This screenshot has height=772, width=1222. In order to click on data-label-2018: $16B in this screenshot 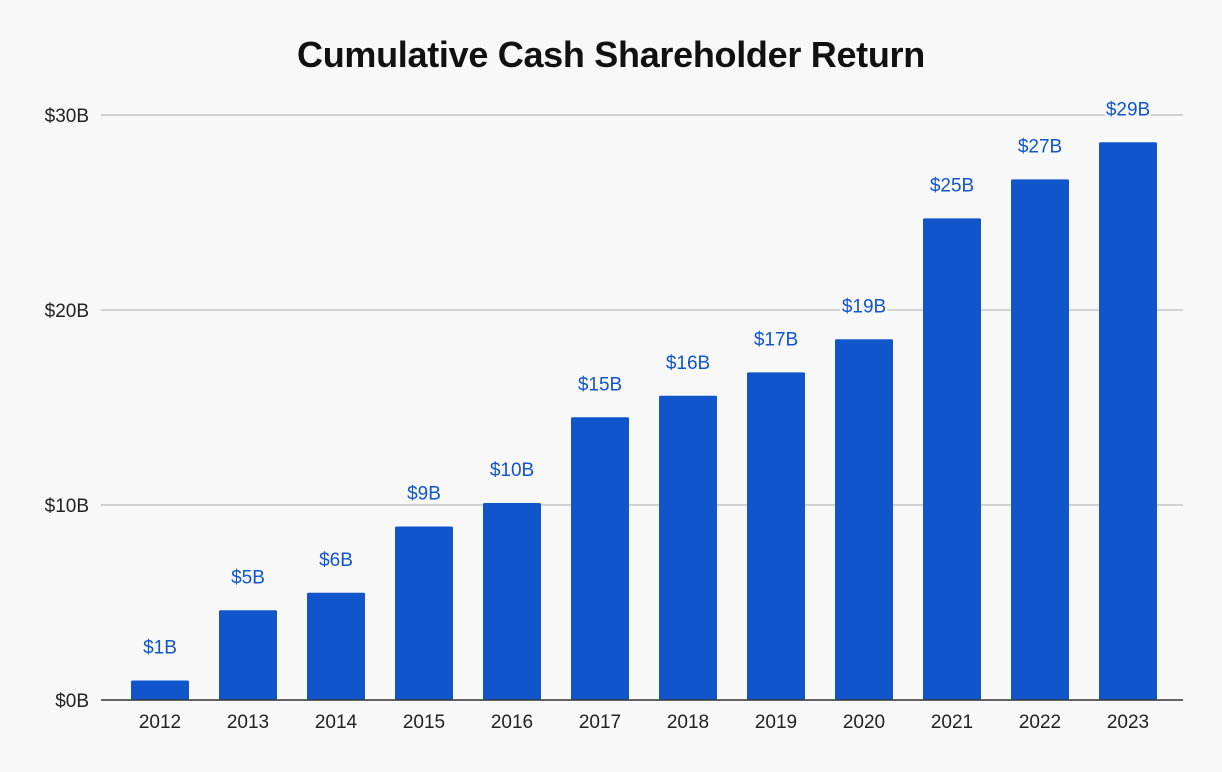, I will do `click(688, 363)`.